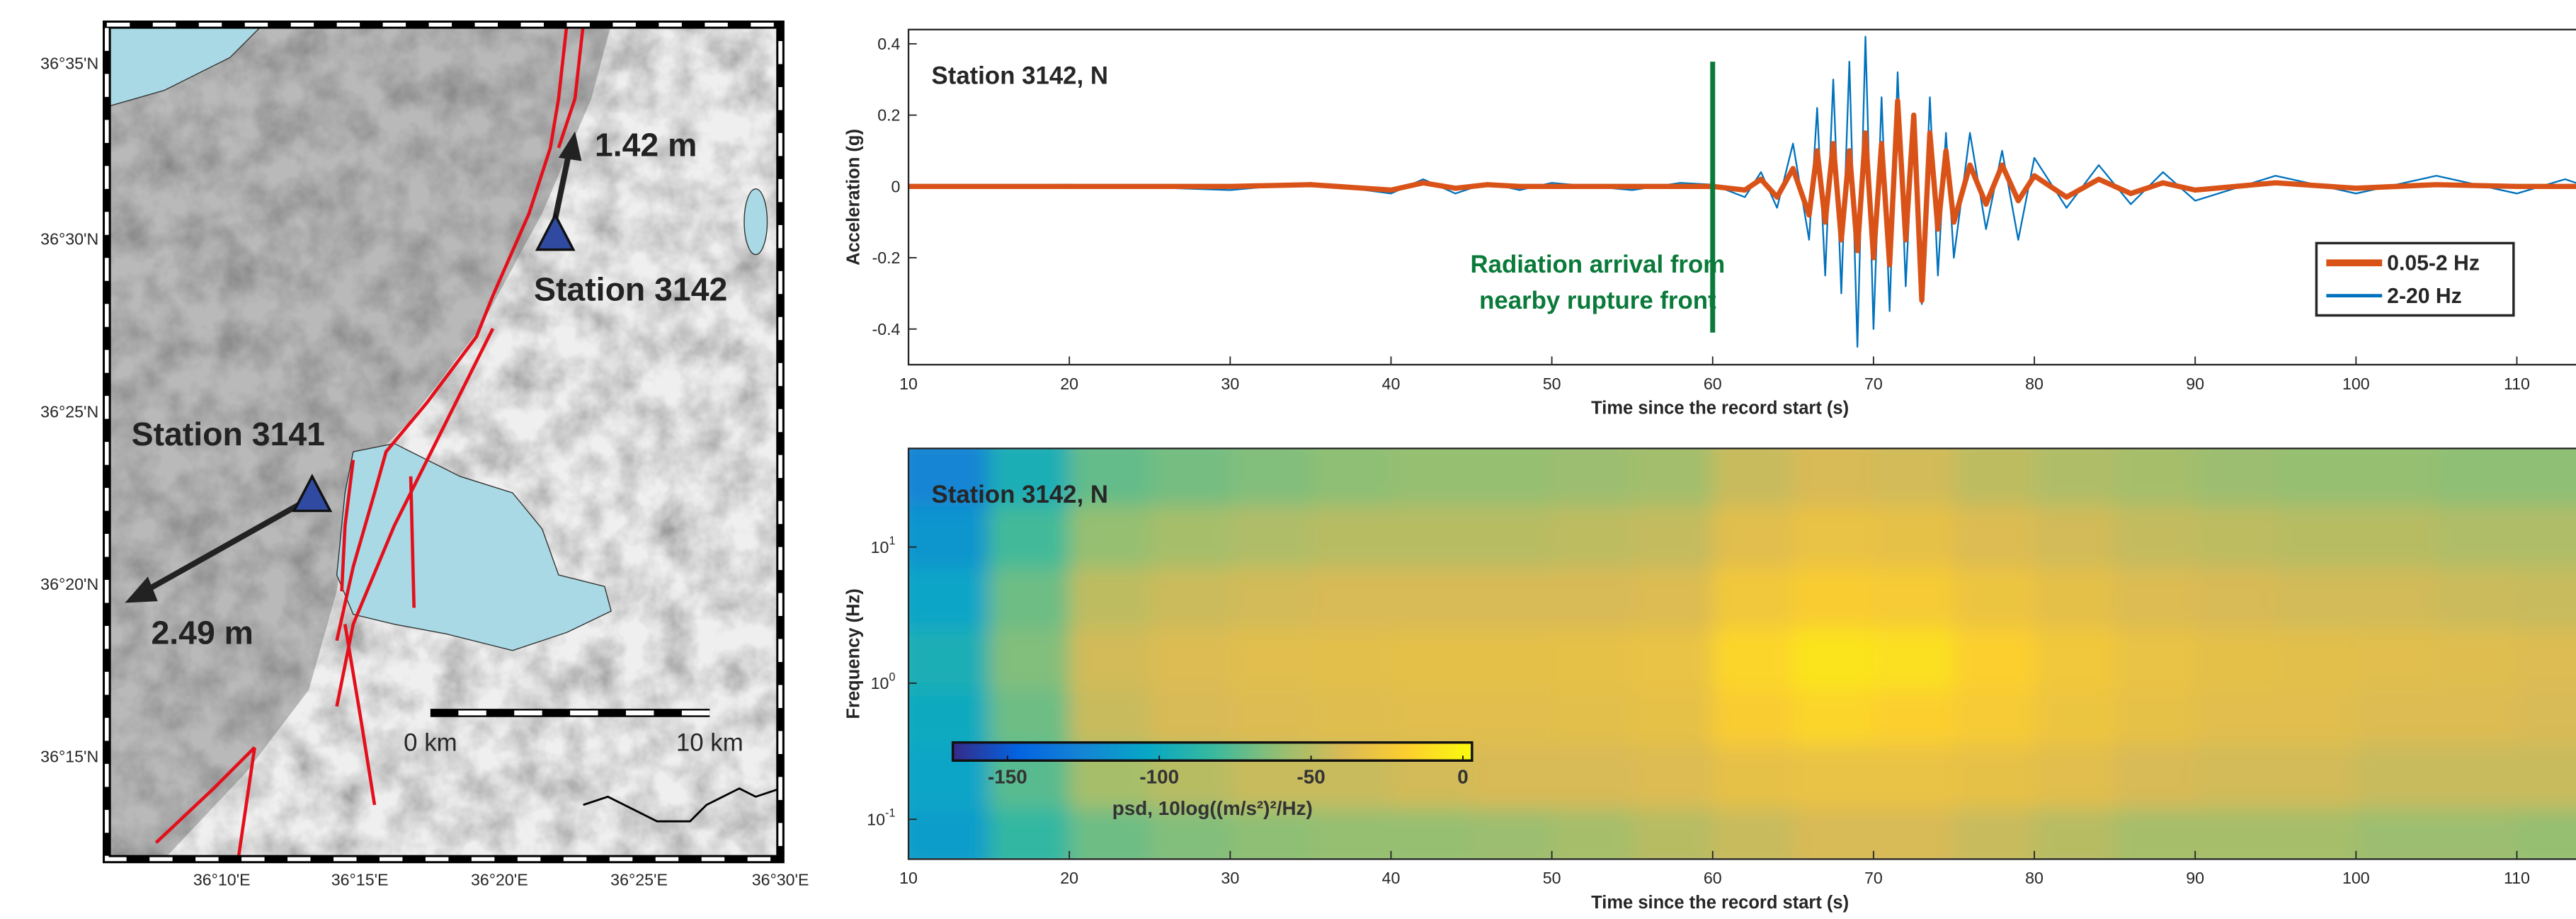 The image size is (2576, 919). I want to click on lat-label: 36°35'N, so click(69, 63).